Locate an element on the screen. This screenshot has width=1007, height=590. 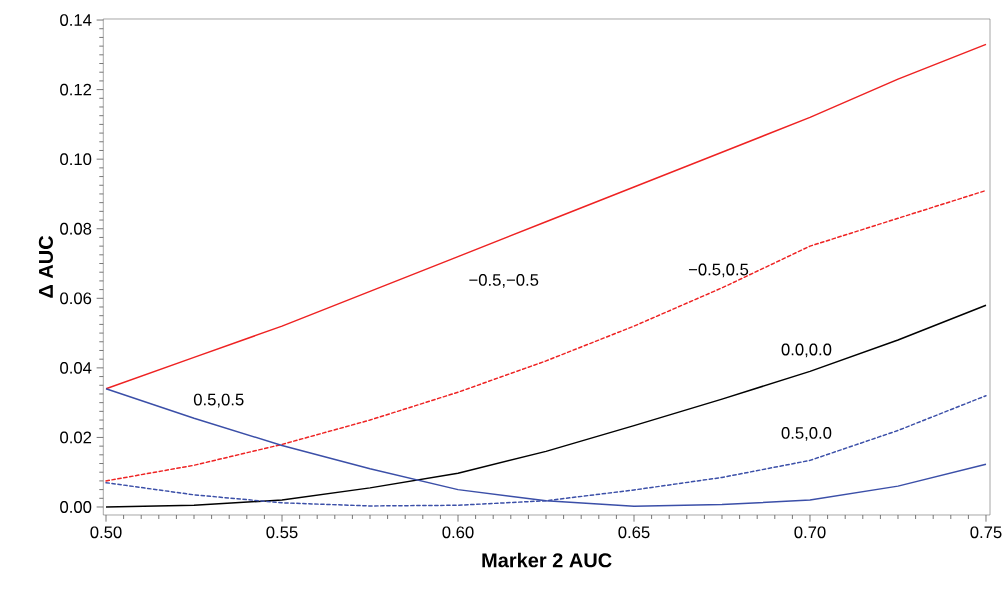
y-tick-label: 0.12 is located at coordinates (76, 89).